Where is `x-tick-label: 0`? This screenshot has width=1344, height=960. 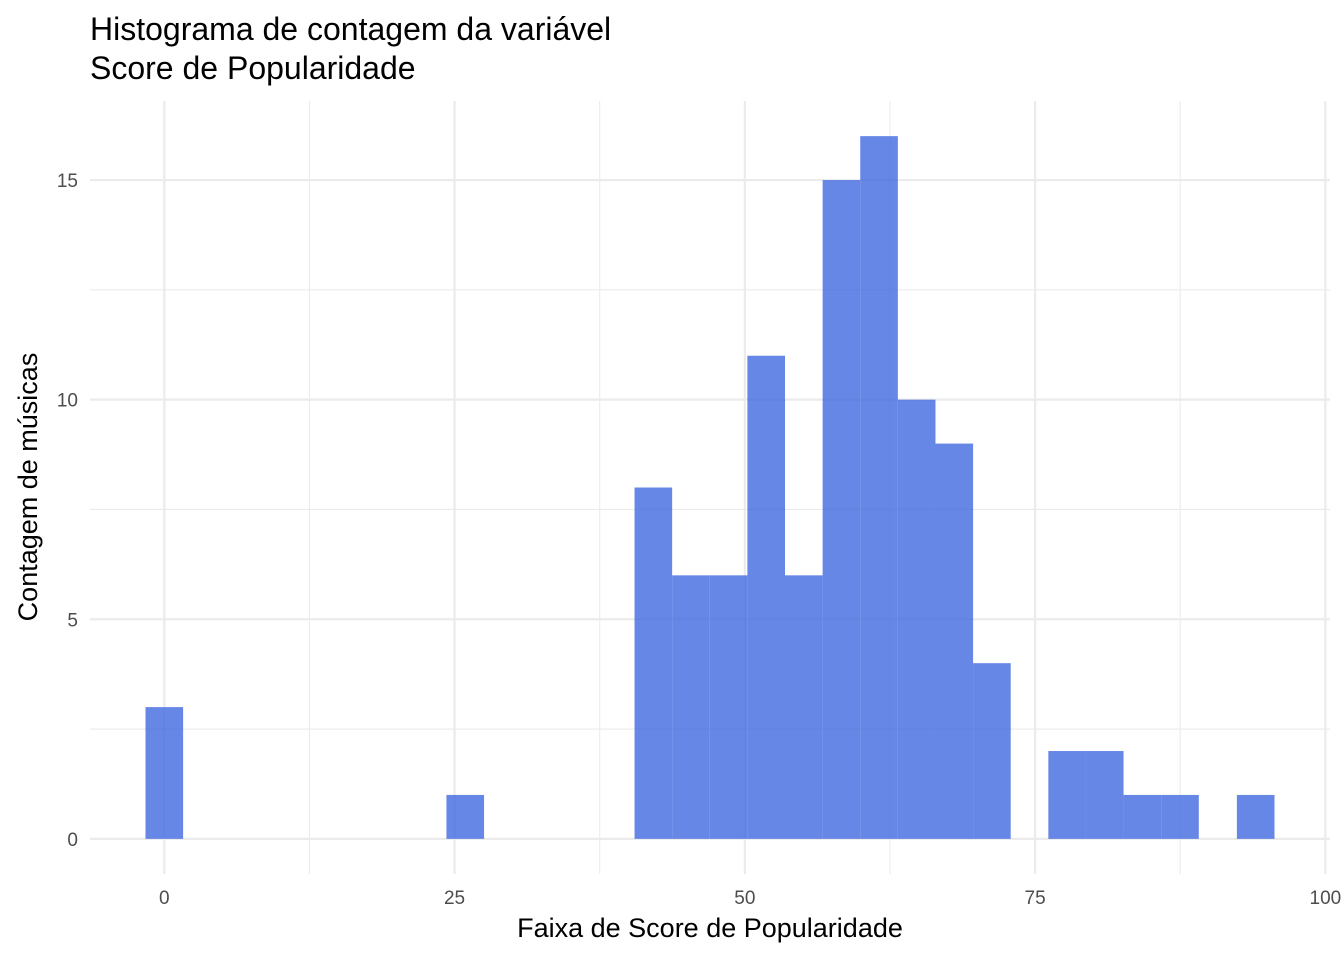
x-tick-label: 0 is located at coordinates (164, 898).